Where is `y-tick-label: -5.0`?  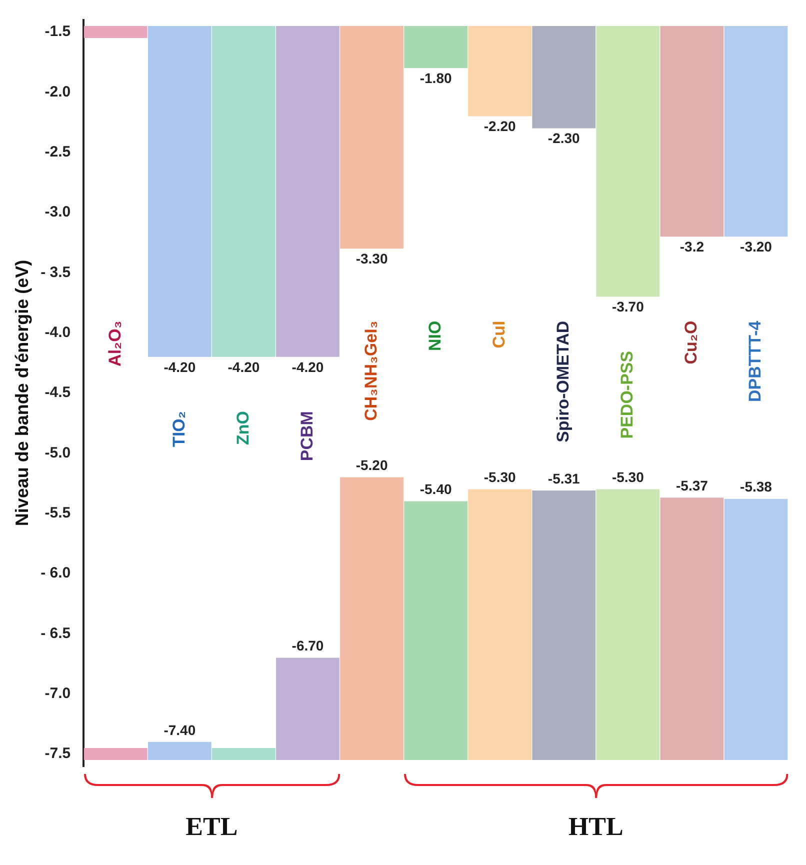
y-tick-label: -5.0 is located at coordinates (57, 453).